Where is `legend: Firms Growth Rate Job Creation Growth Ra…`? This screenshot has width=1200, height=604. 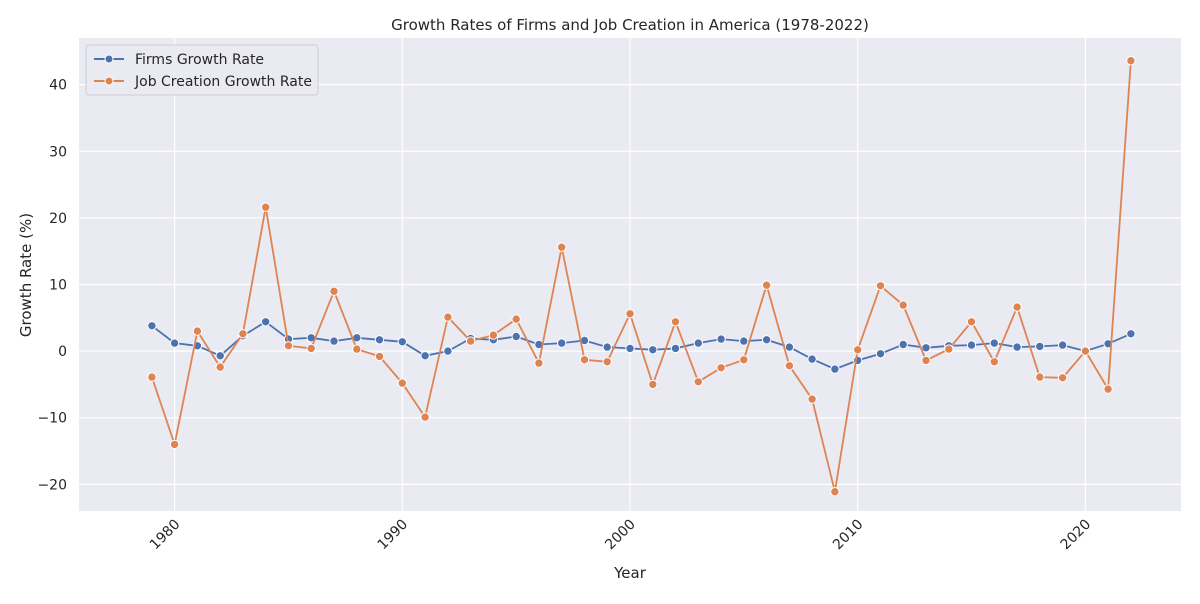
legend: Firms Growth Rate Job Creation Growth Ra… is located at coordinates (202, 70).